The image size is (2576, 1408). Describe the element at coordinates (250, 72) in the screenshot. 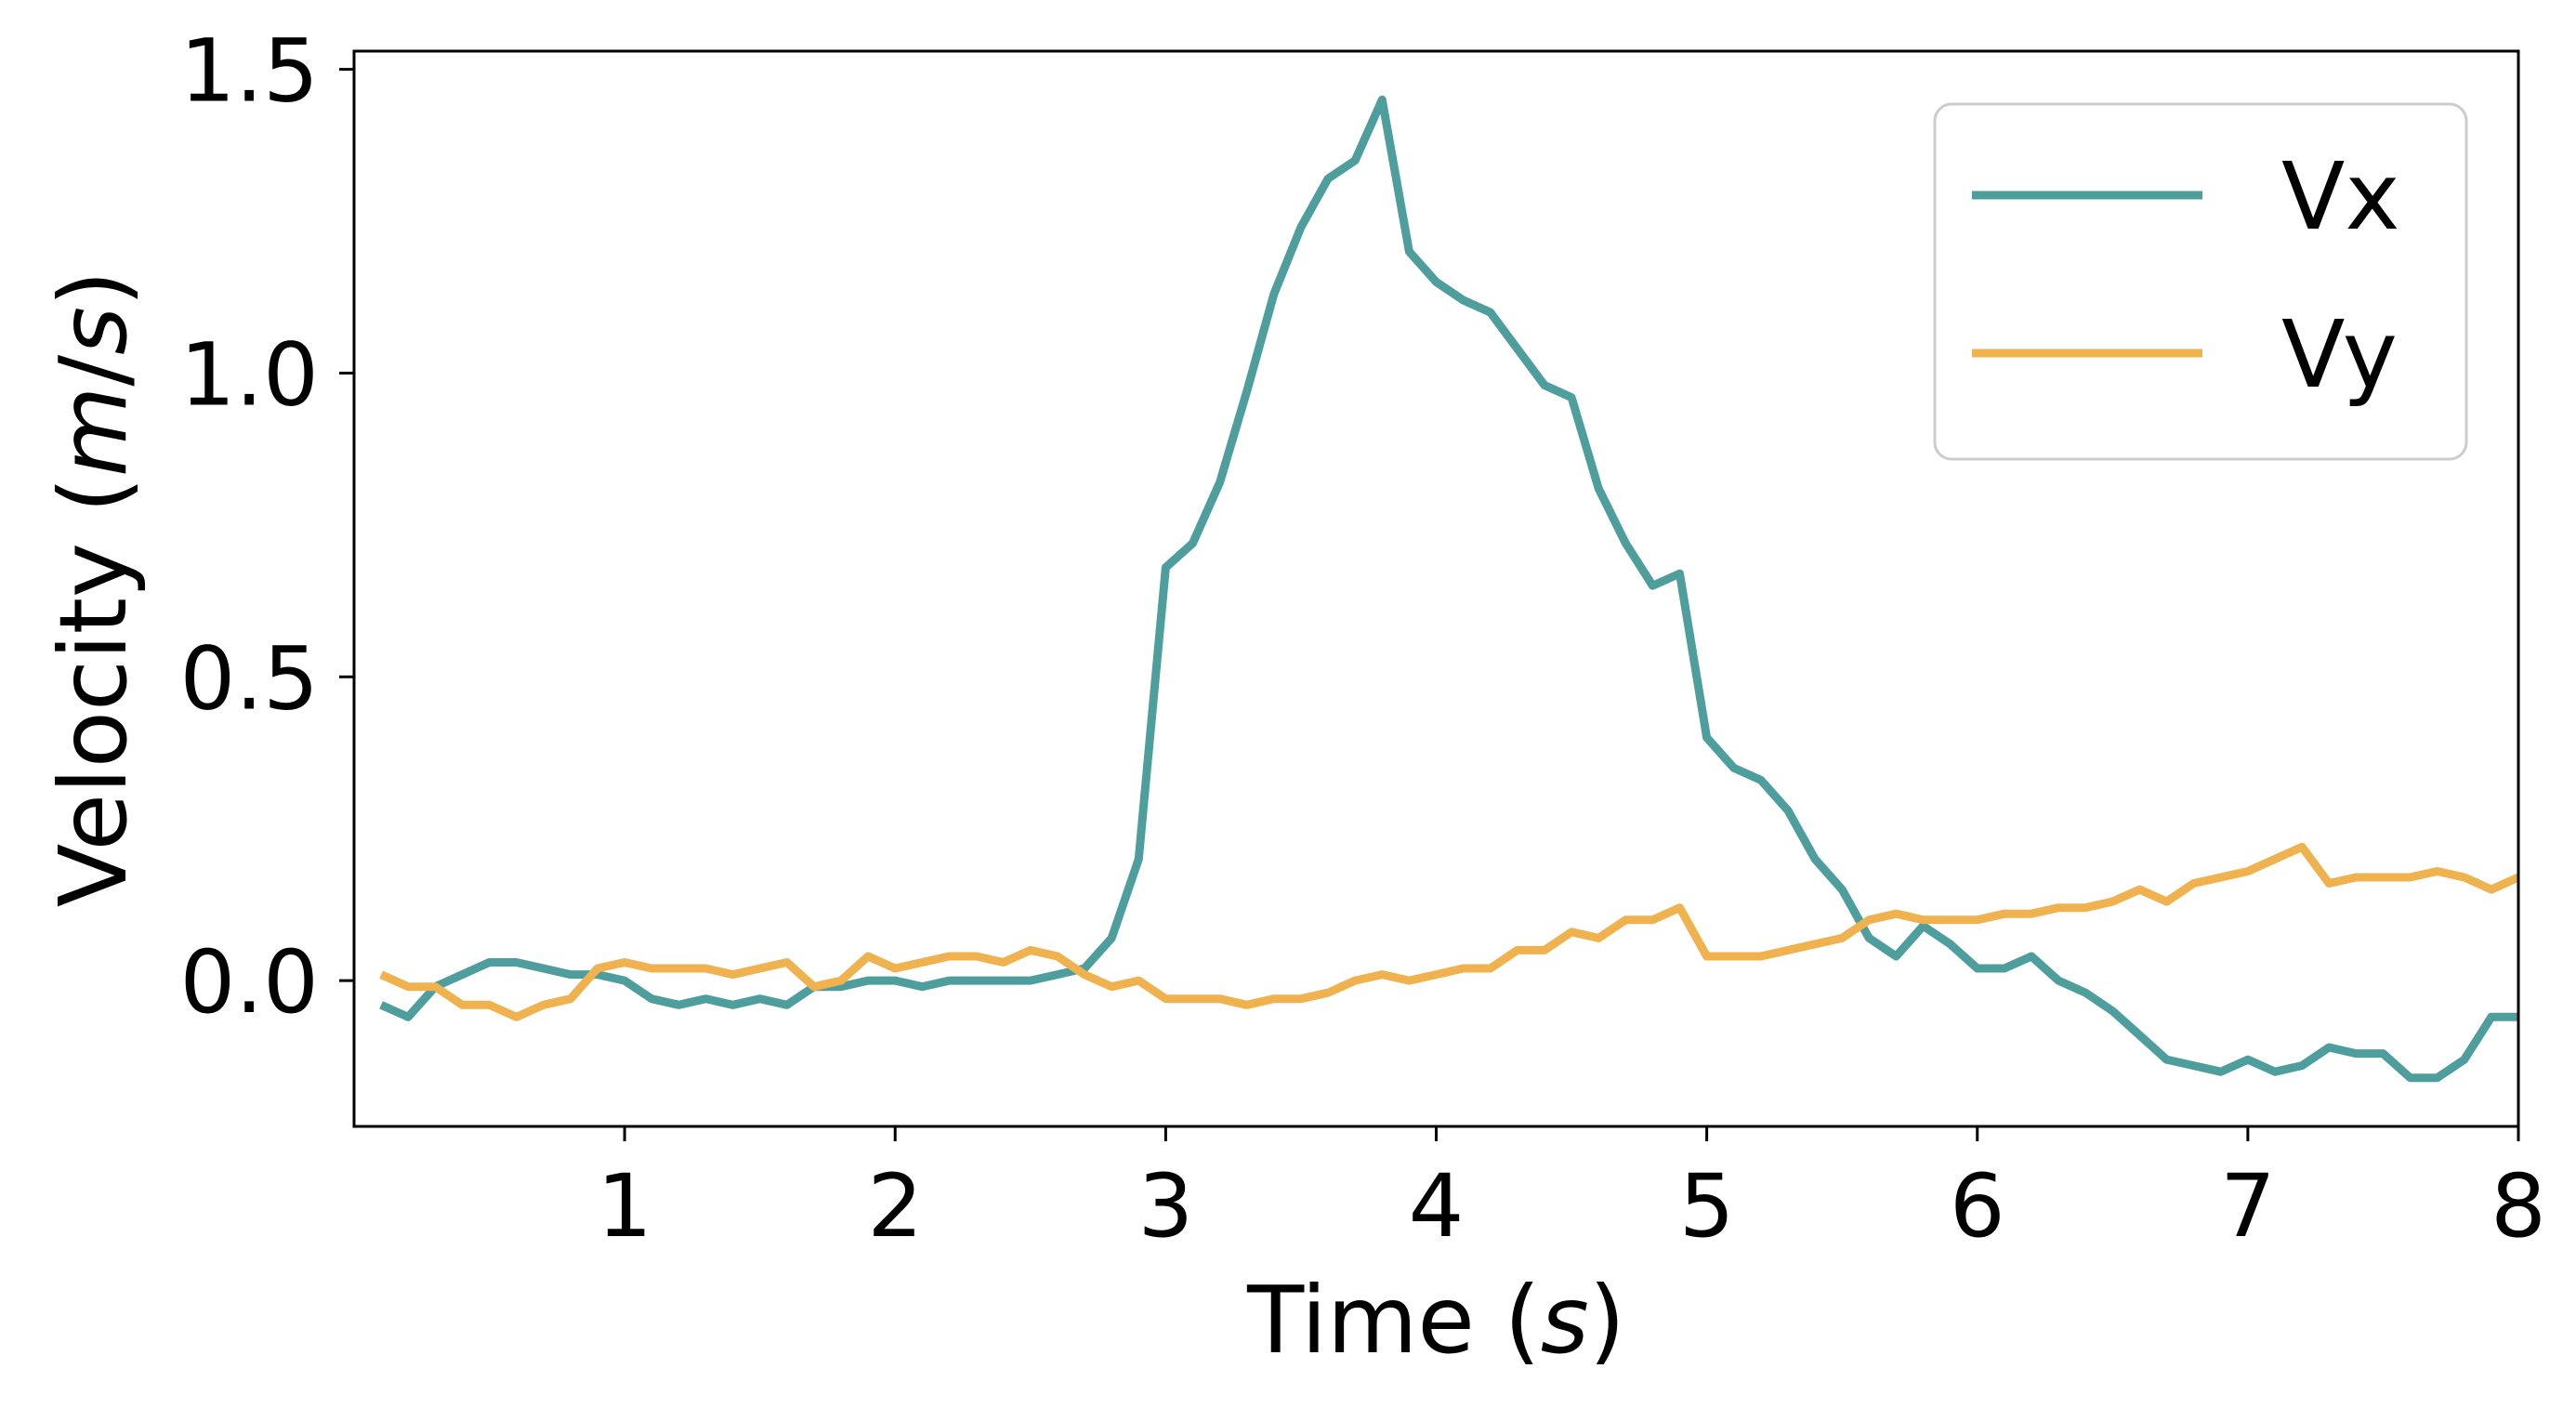

I see `y-tick-label: 1.5` at that location.